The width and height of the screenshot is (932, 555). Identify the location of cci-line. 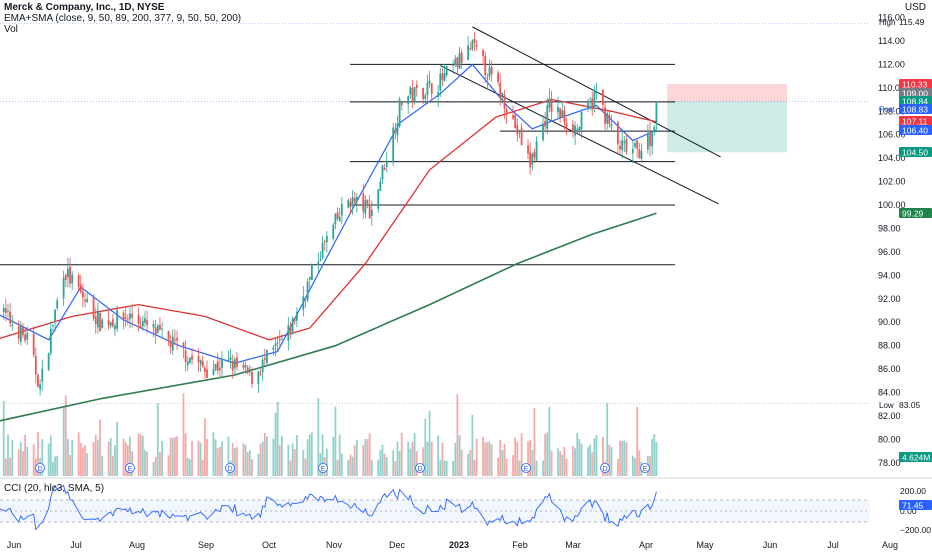
(328, 507).